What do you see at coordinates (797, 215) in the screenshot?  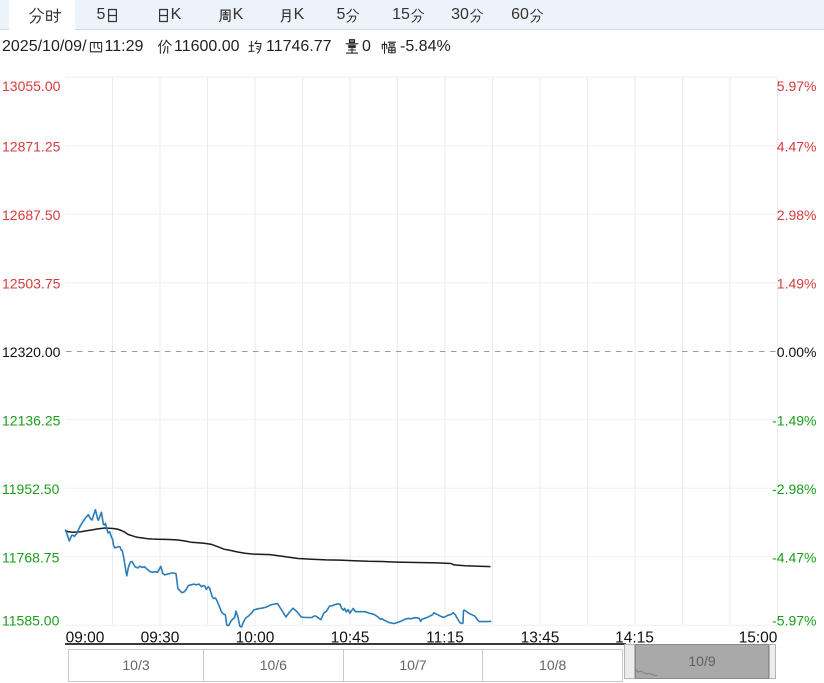 I see `svg-text: 2.98%` at bounding box center [797, 215].